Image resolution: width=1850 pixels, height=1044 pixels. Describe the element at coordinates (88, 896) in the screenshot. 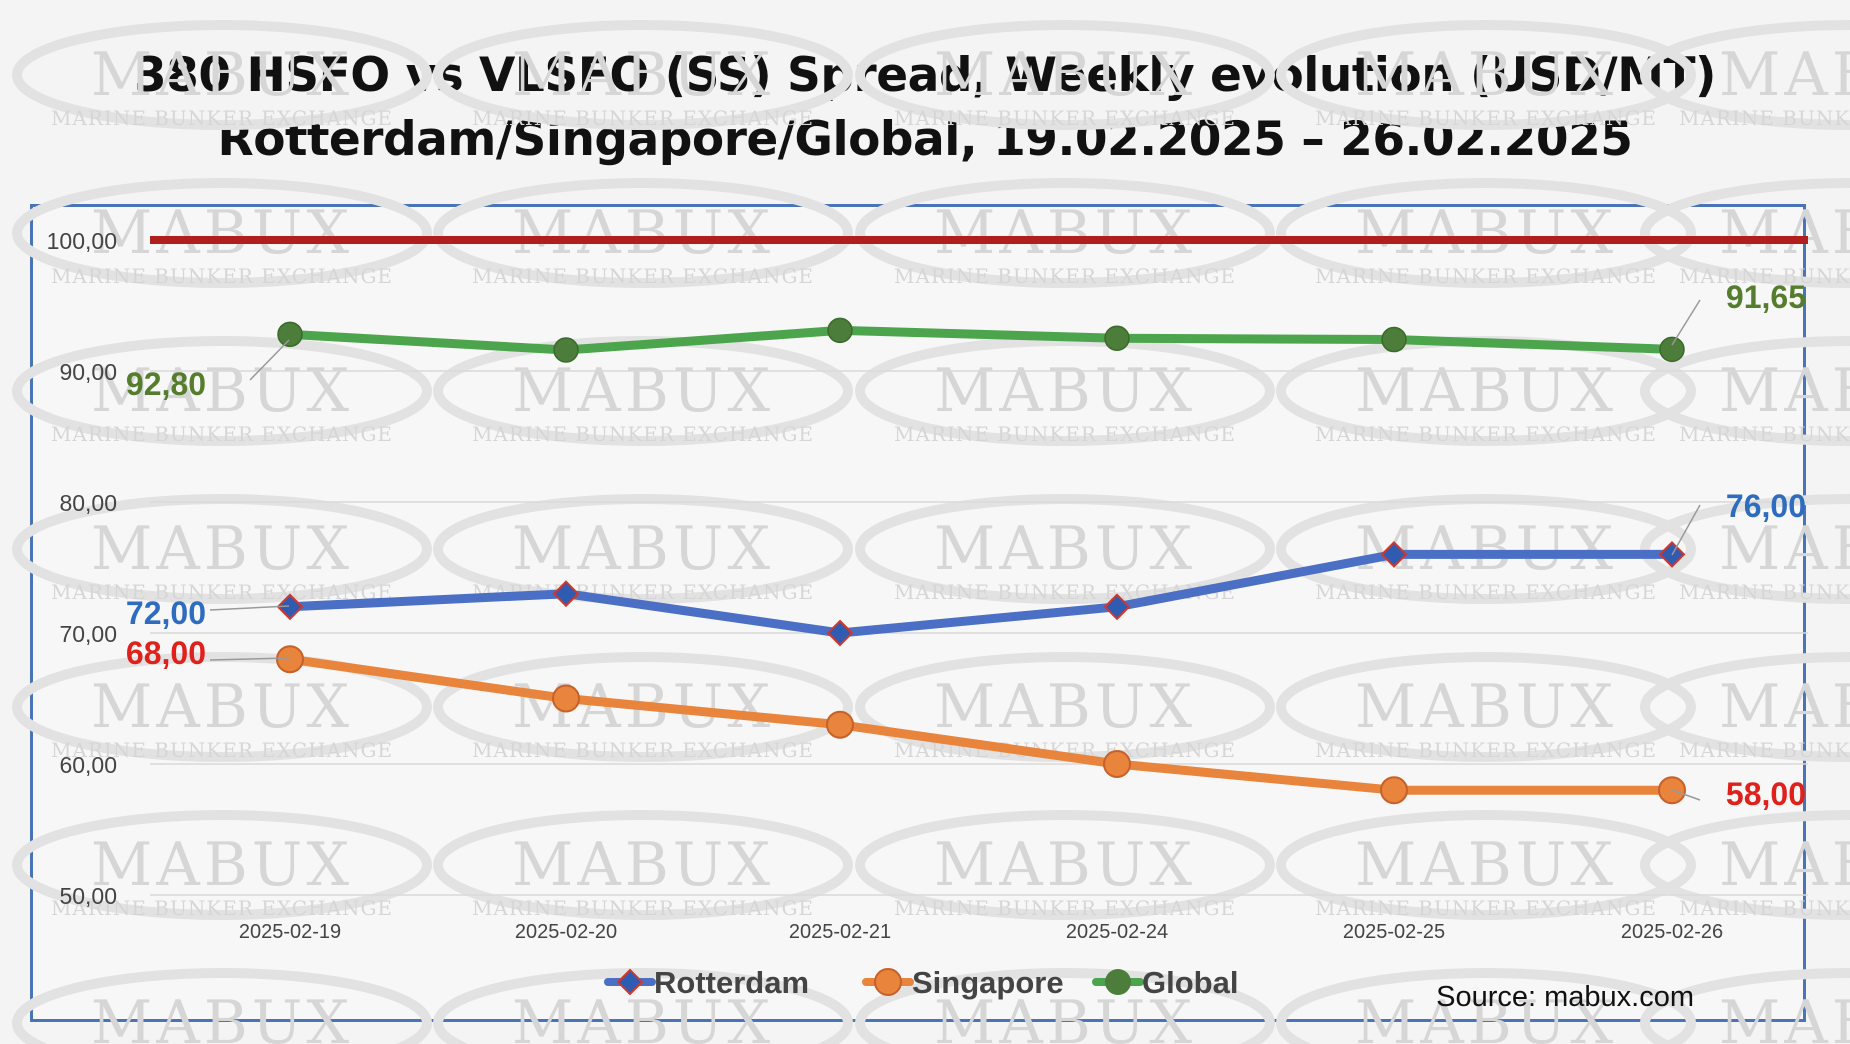

I see `y-tick-label: 50,00` at that location.